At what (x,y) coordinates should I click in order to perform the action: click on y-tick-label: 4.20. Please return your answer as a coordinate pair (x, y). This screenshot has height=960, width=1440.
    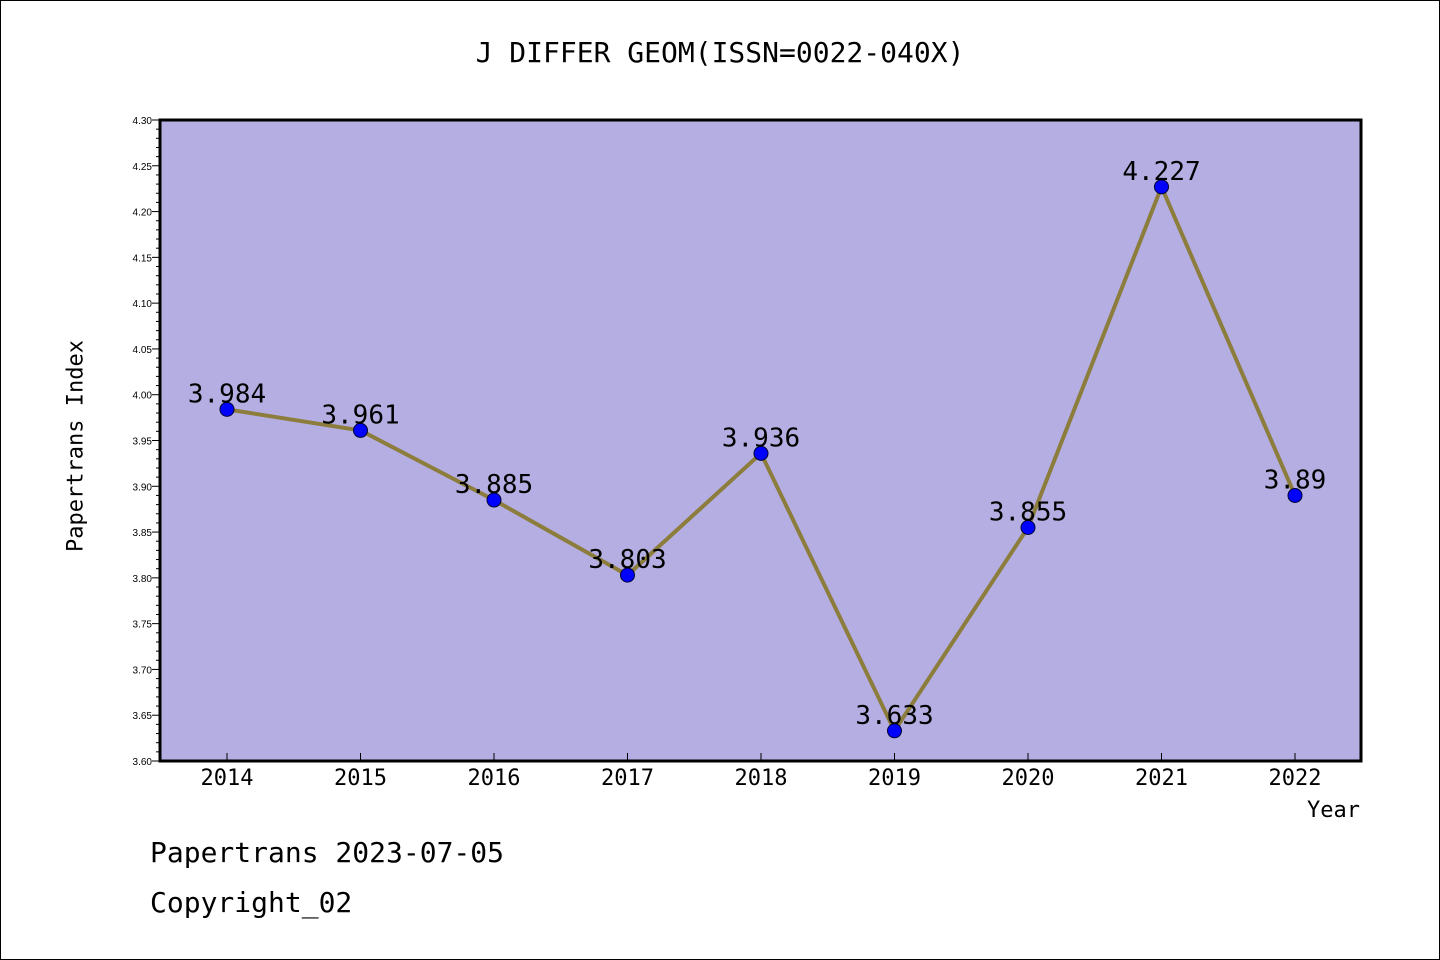
    Looking at the image, I should click on (143, 213).